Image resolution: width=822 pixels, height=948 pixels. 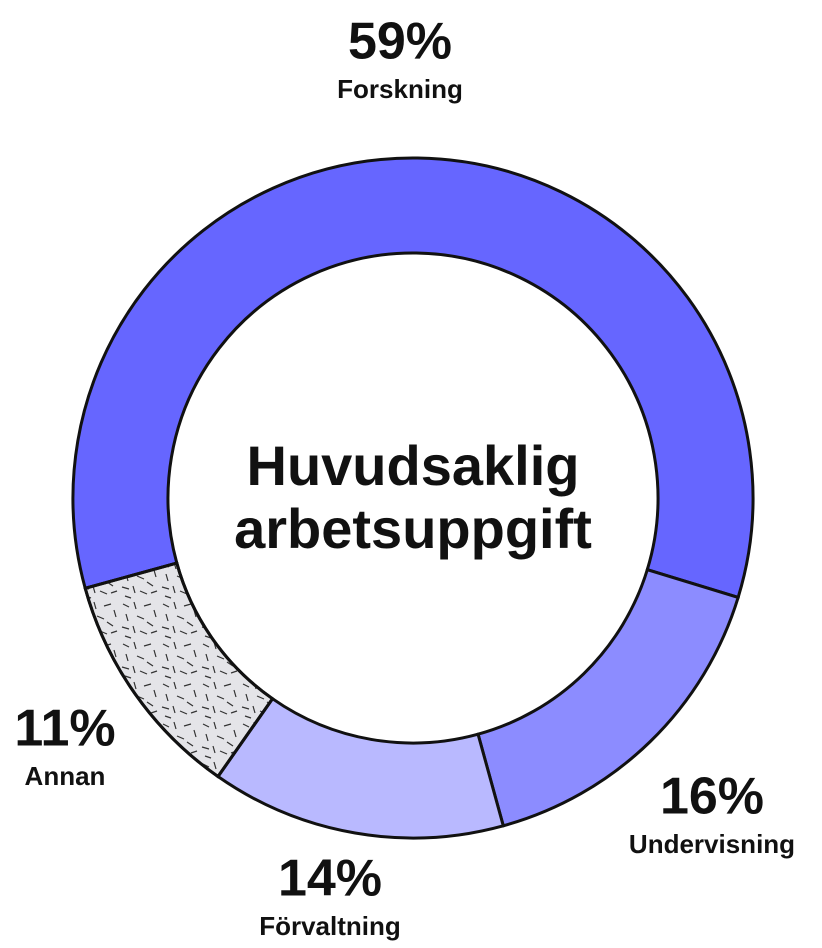 I want to click on category-label: Forskning, so click(x=400, y=89).